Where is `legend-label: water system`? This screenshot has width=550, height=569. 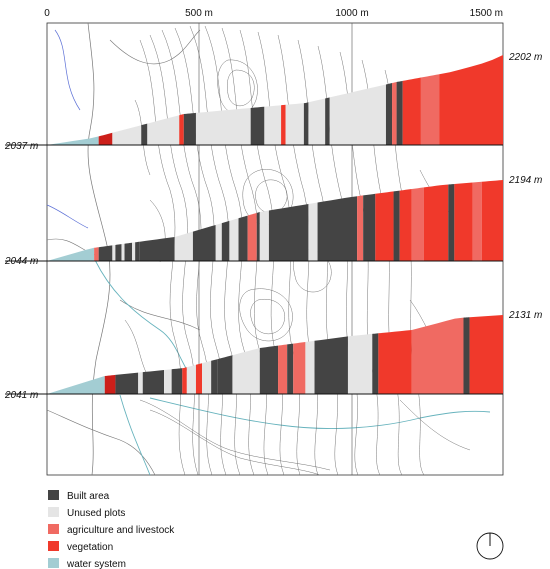
legend-label: water system is located at coordinates (96, 564).